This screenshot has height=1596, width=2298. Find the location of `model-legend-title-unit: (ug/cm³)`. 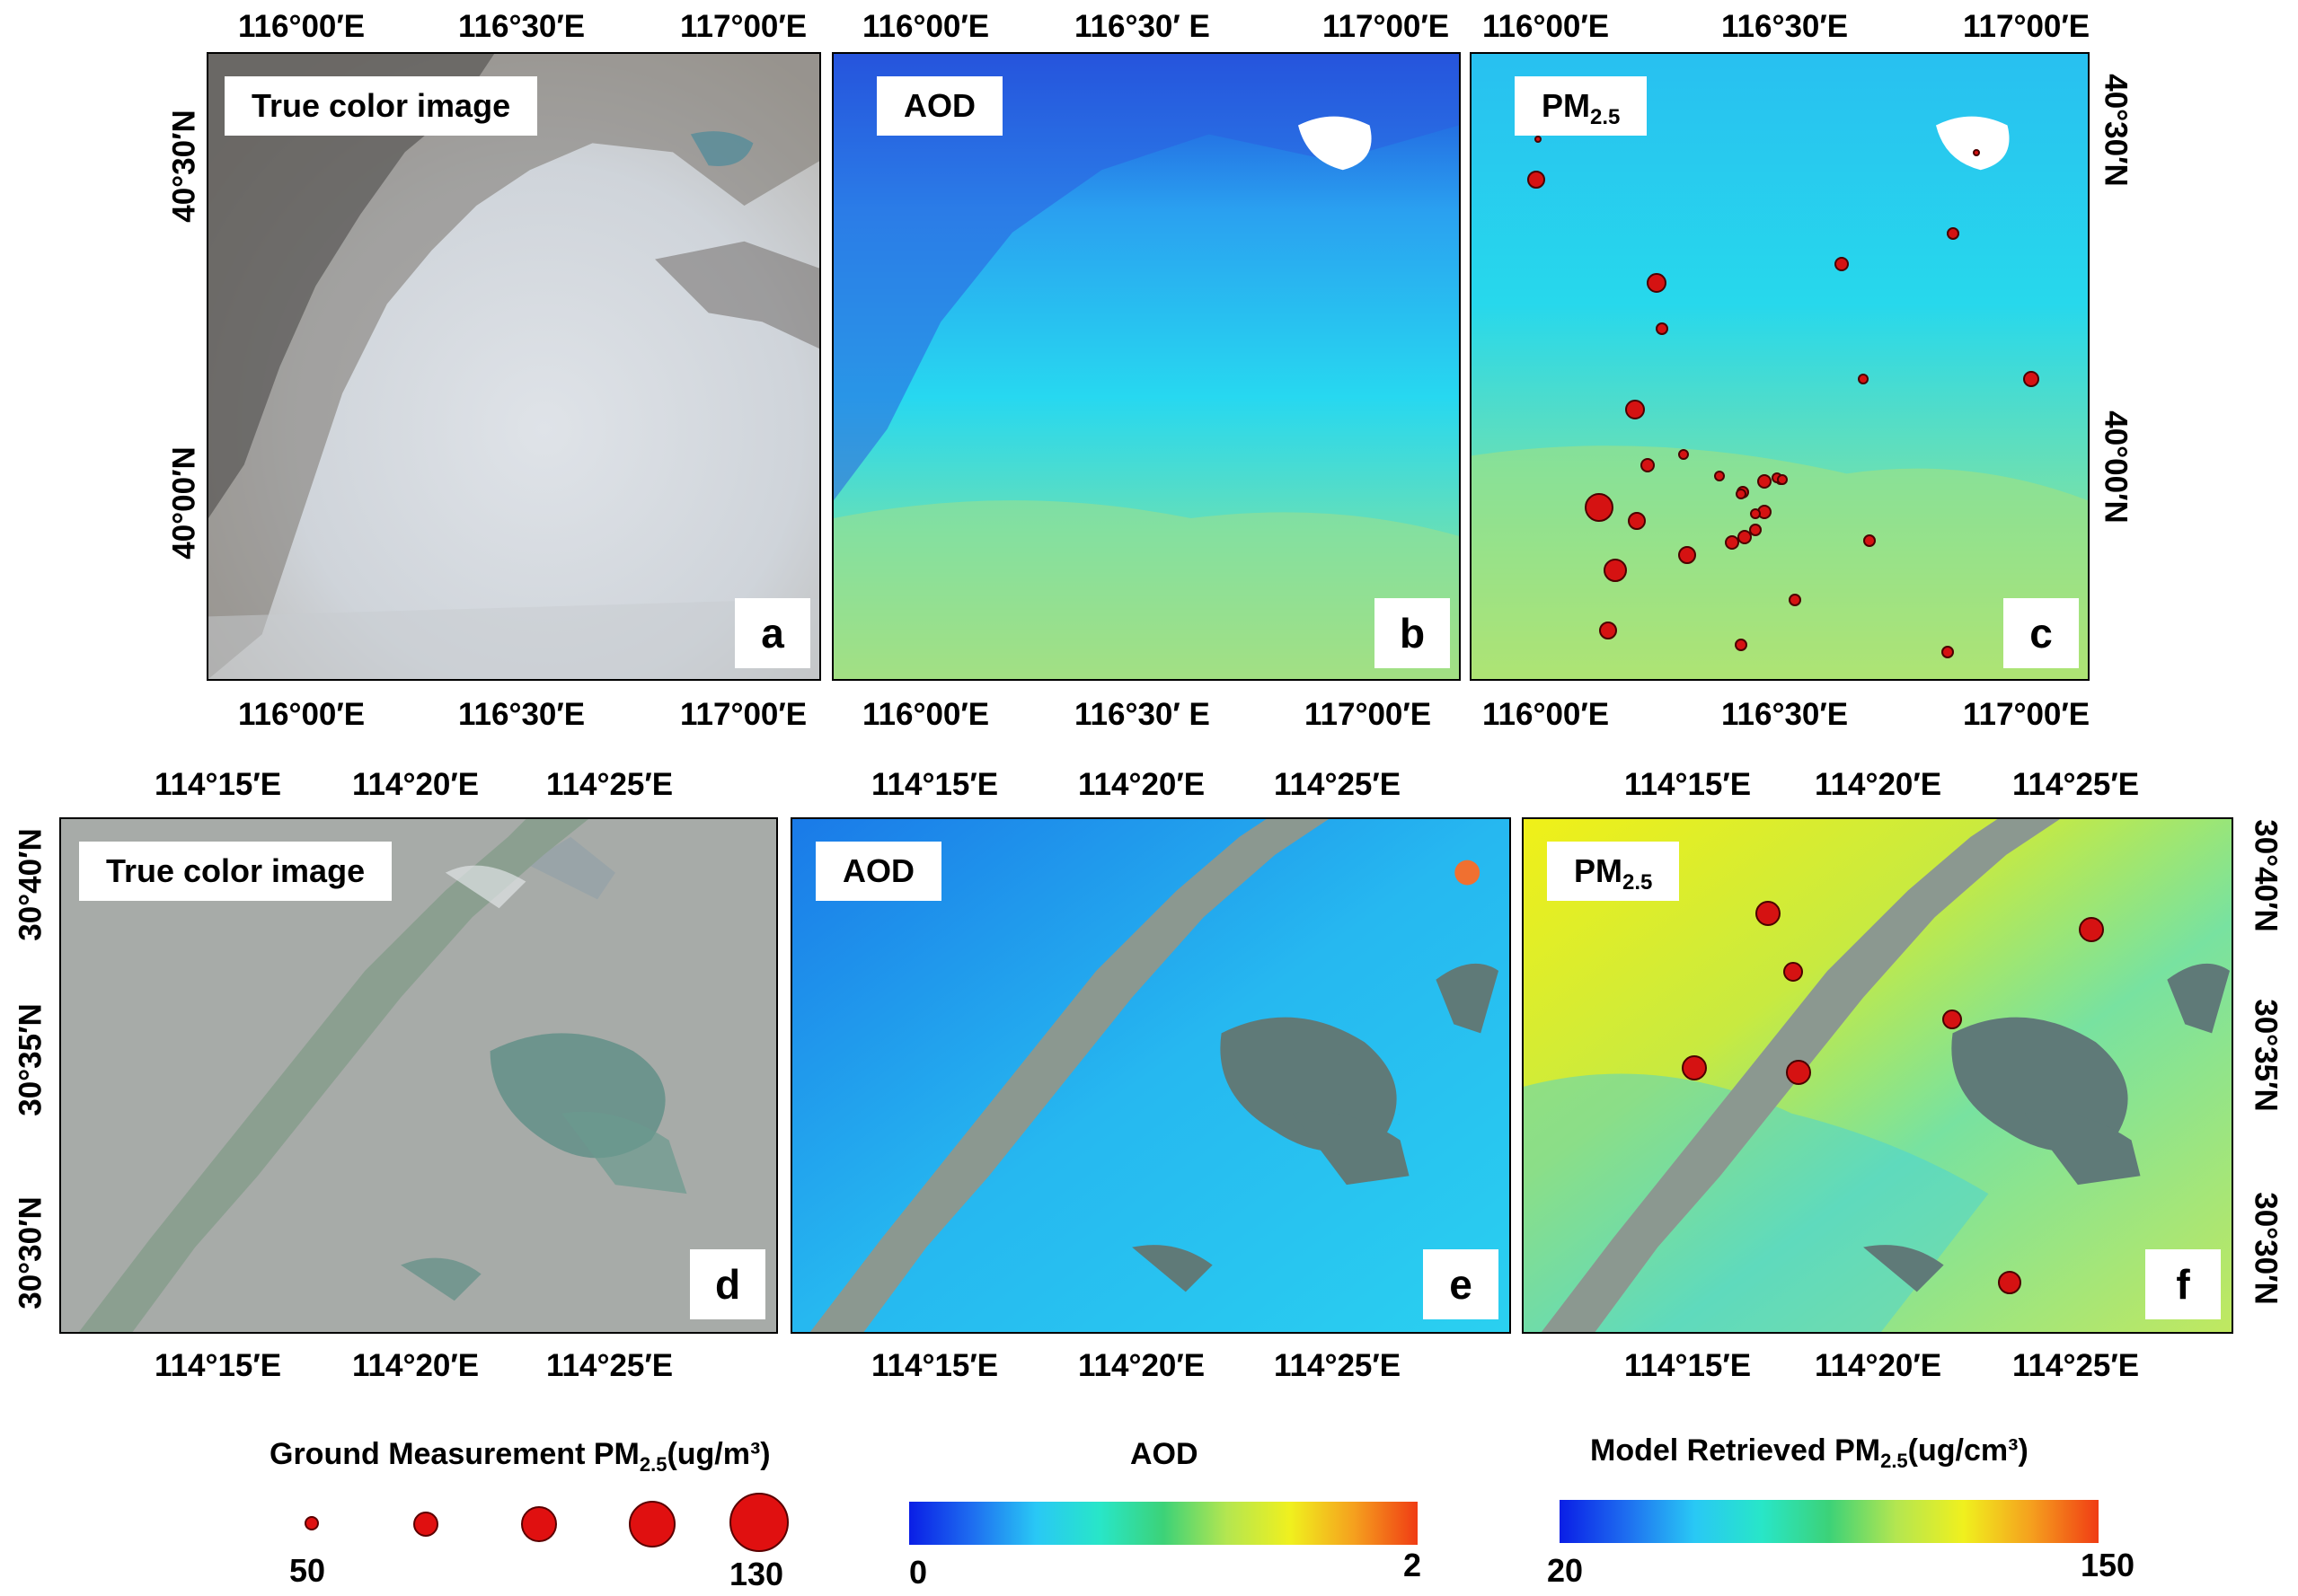

model-legend-title-unit: (ug/cm³) is located at coordinates (1967, 1450).